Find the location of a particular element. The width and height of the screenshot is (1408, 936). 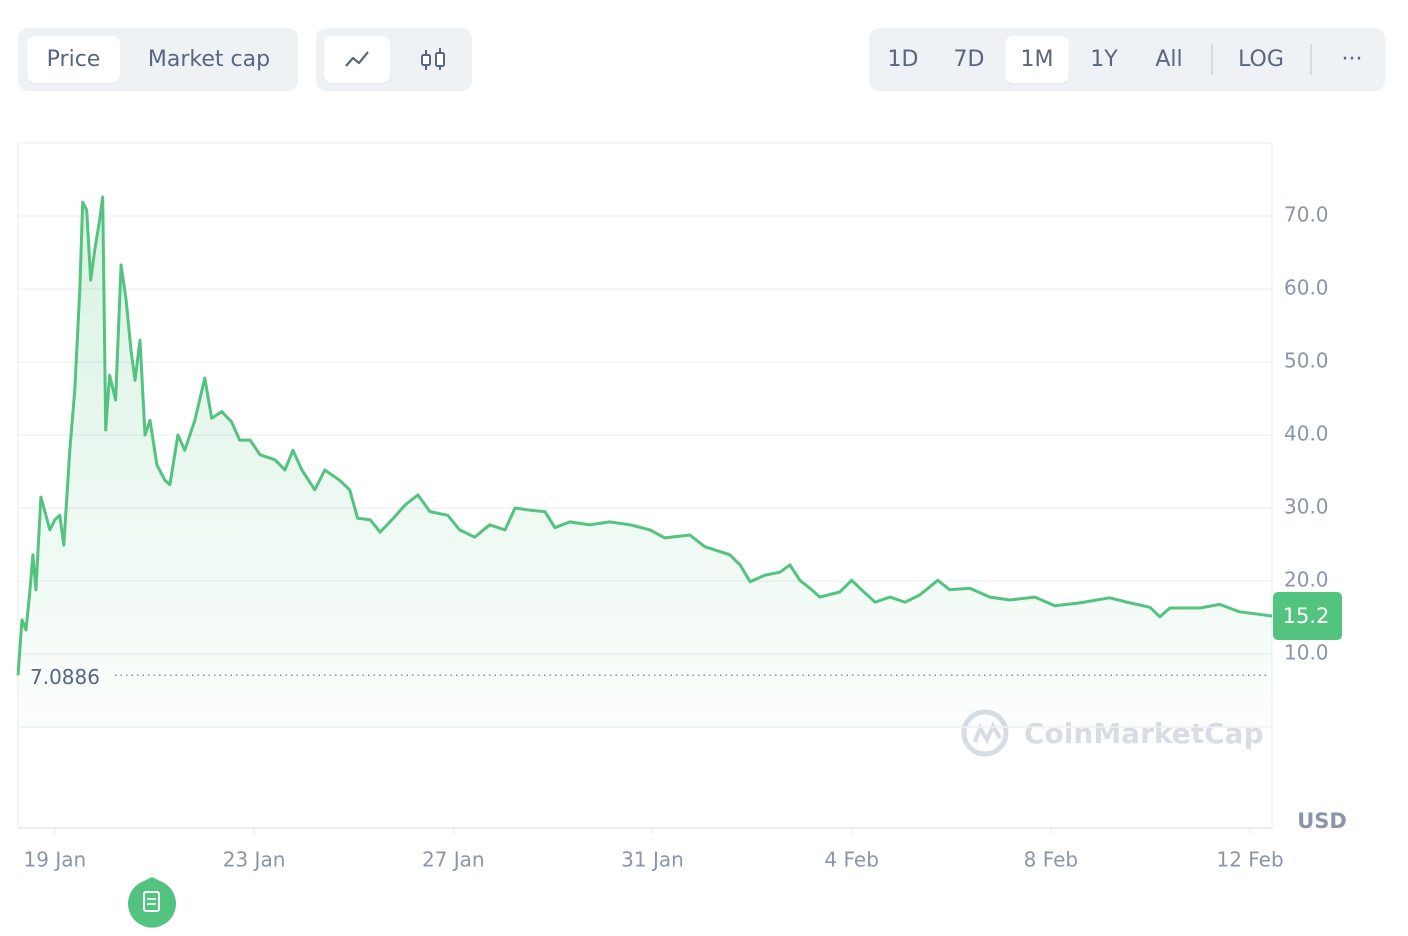

line-chart-button is located at coordinates (357, 59).